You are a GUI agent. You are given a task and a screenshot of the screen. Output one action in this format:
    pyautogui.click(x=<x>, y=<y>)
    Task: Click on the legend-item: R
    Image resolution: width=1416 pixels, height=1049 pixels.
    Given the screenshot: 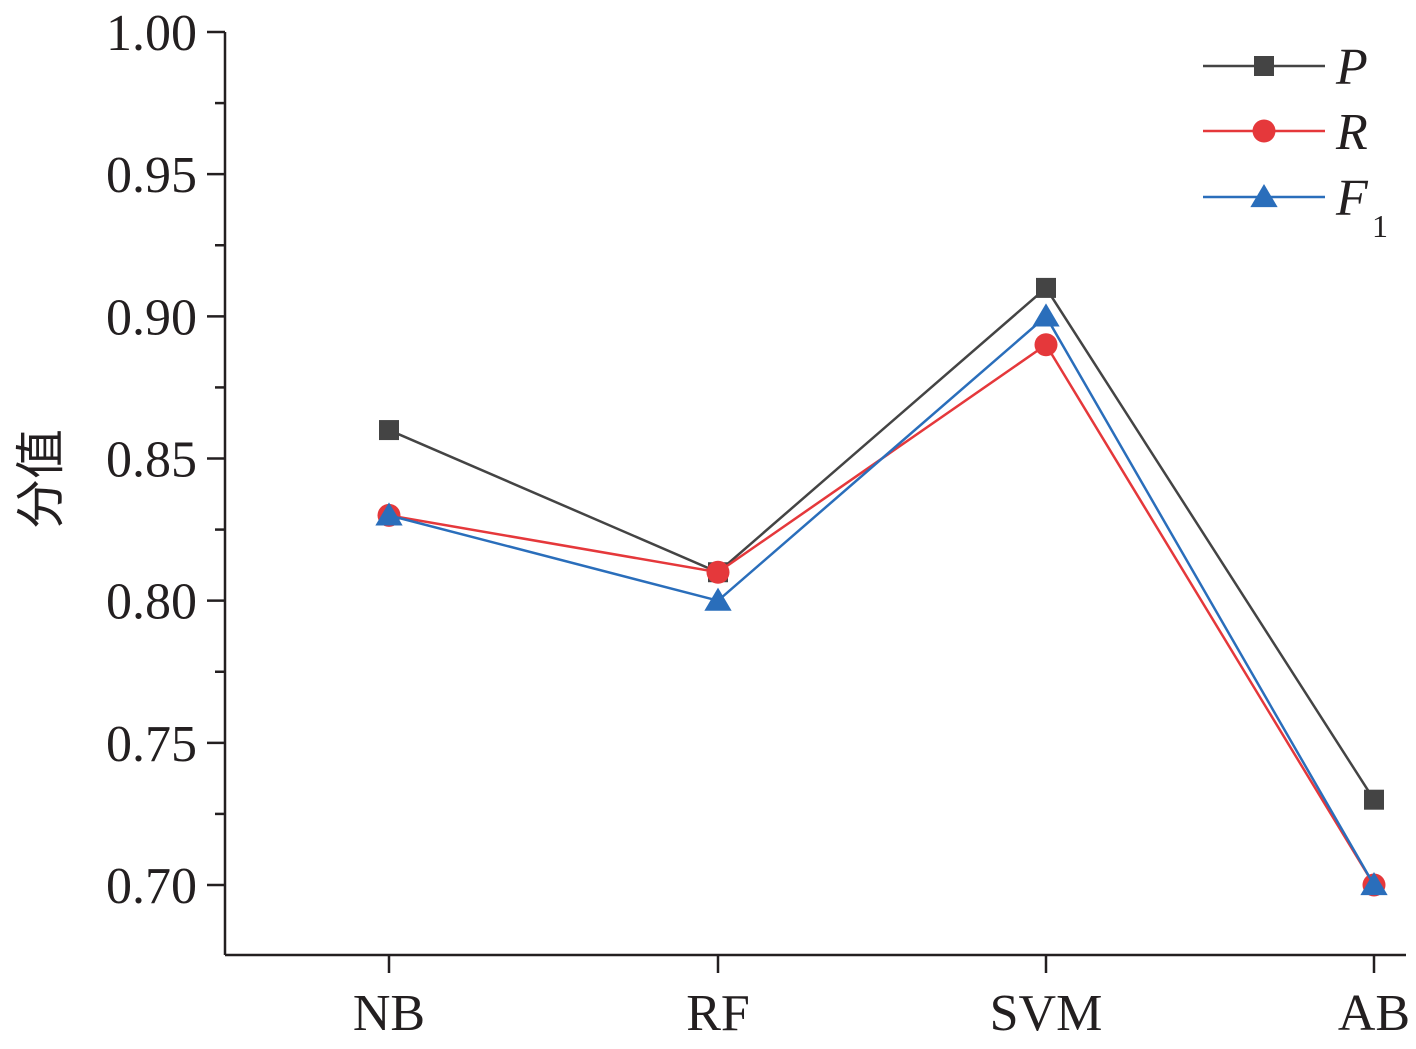 What is the action you would take?
    pyautogui.click(x=1285, y=132)
    